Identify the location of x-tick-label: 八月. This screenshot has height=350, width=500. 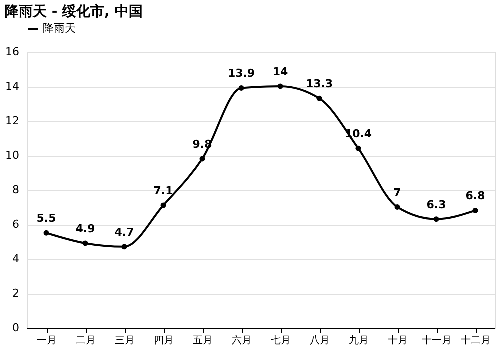
(320, 341).